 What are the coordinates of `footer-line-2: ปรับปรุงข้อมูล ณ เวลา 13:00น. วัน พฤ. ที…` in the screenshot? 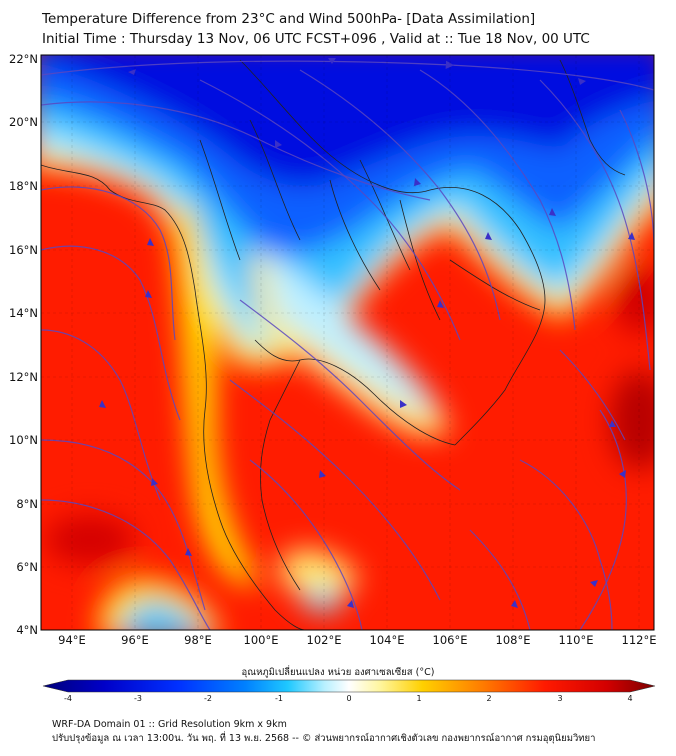 It's located at (324, 738).